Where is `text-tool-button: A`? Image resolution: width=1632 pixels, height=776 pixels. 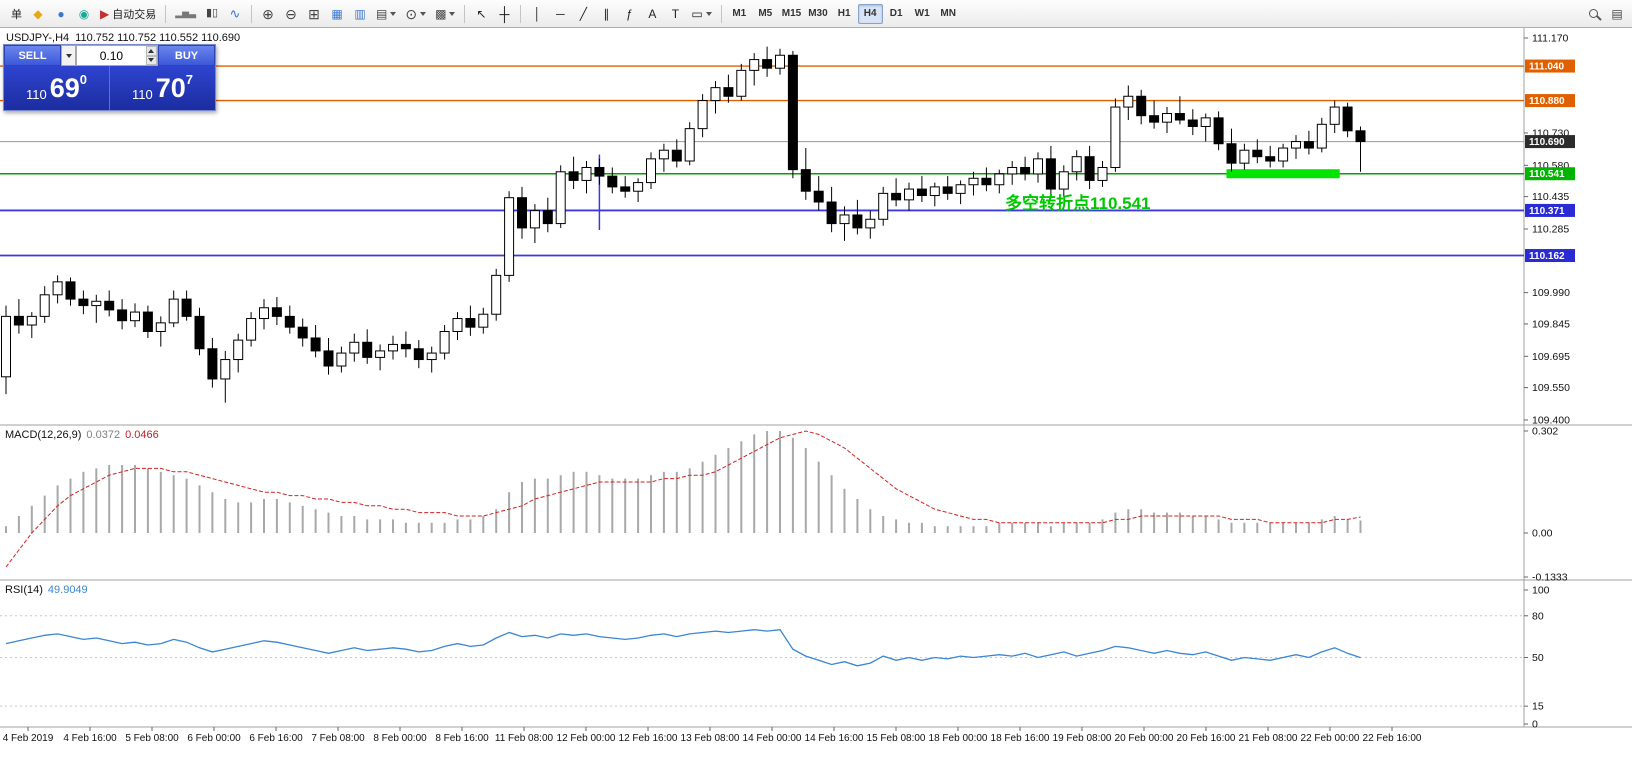
text-tool-button: A is located at coordinates (652, 14).